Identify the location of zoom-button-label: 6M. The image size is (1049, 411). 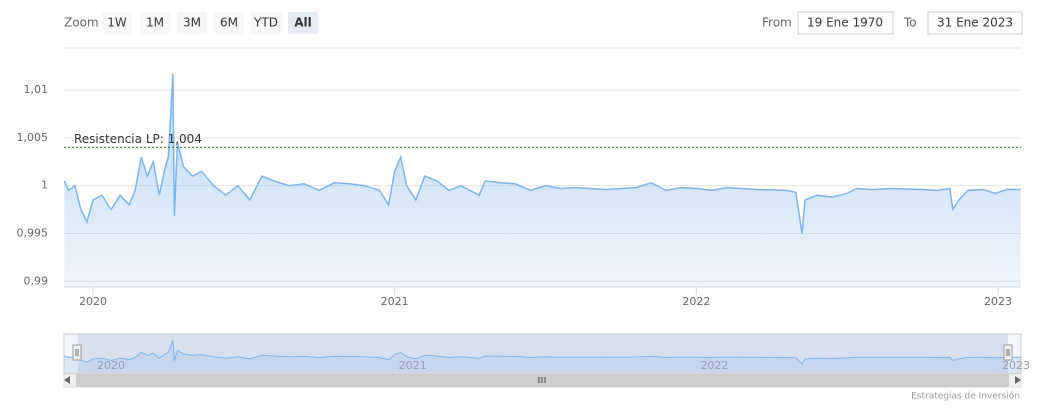
(229, 23).